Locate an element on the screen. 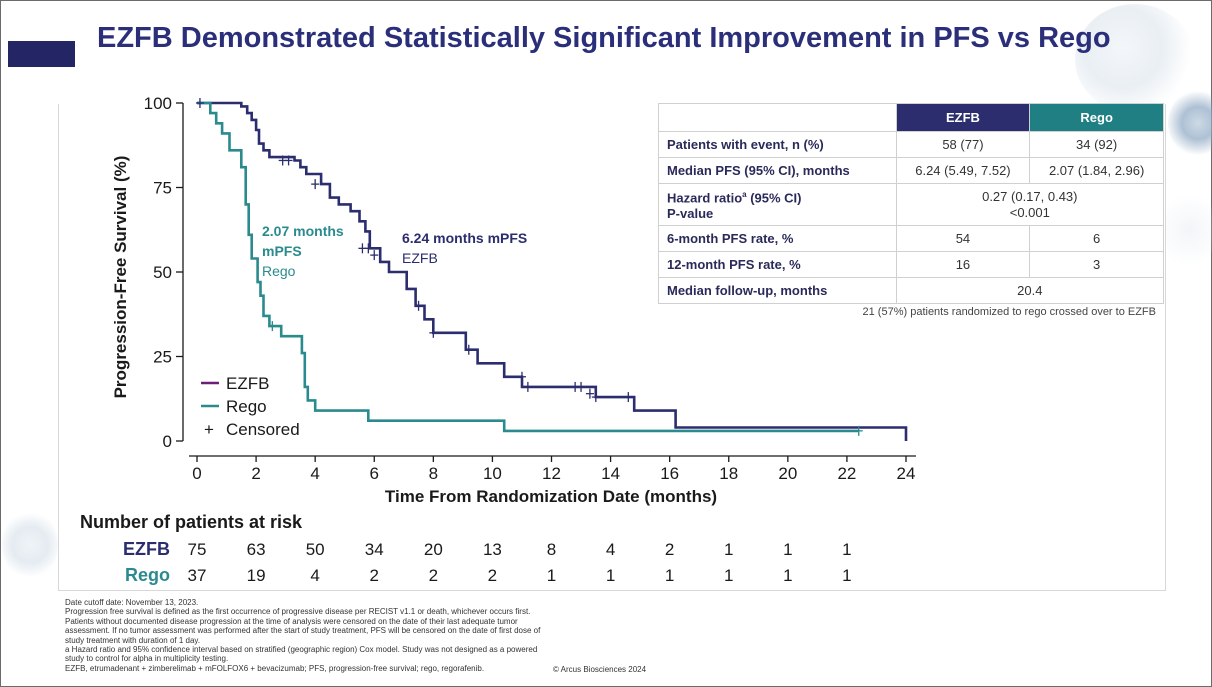 The width and height of the screenshot is (1212, 687). rego-median-annotation-line2: mPFS is located at coordinates (282, 251).